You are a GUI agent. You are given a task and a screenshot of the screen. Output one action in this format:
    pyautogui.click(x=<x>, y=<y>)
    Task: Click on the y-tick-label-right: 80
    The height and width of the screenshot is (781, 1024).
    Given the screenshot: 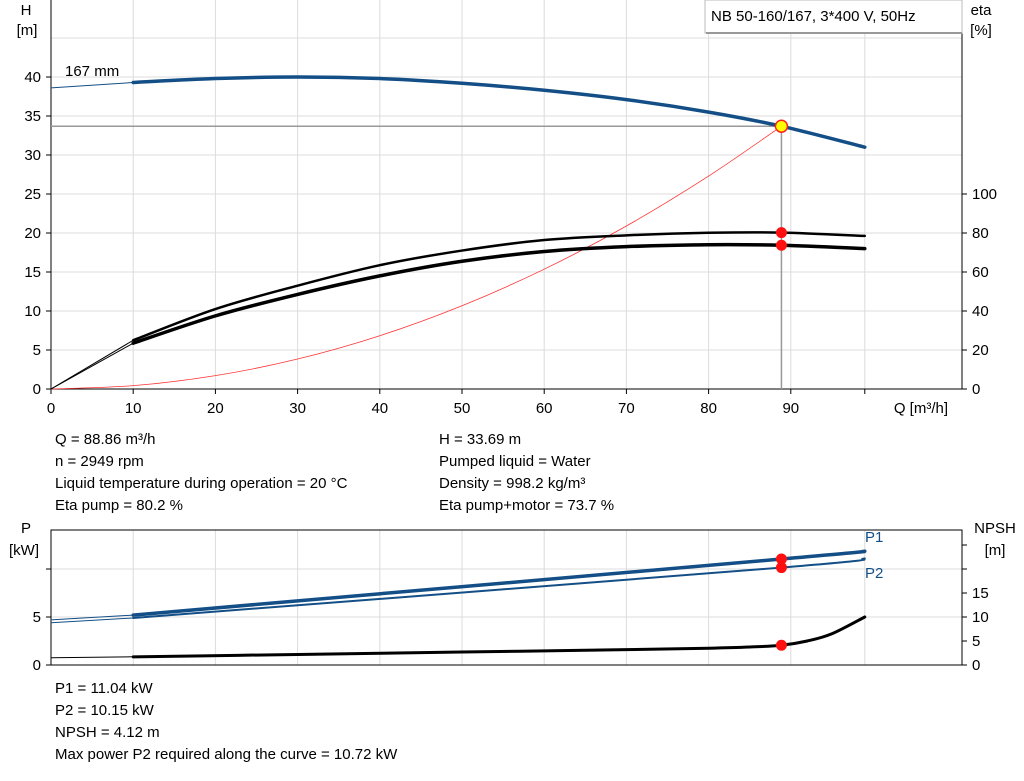 What is the action you would take?
    pyautogui.click(x=980, y=233)
    